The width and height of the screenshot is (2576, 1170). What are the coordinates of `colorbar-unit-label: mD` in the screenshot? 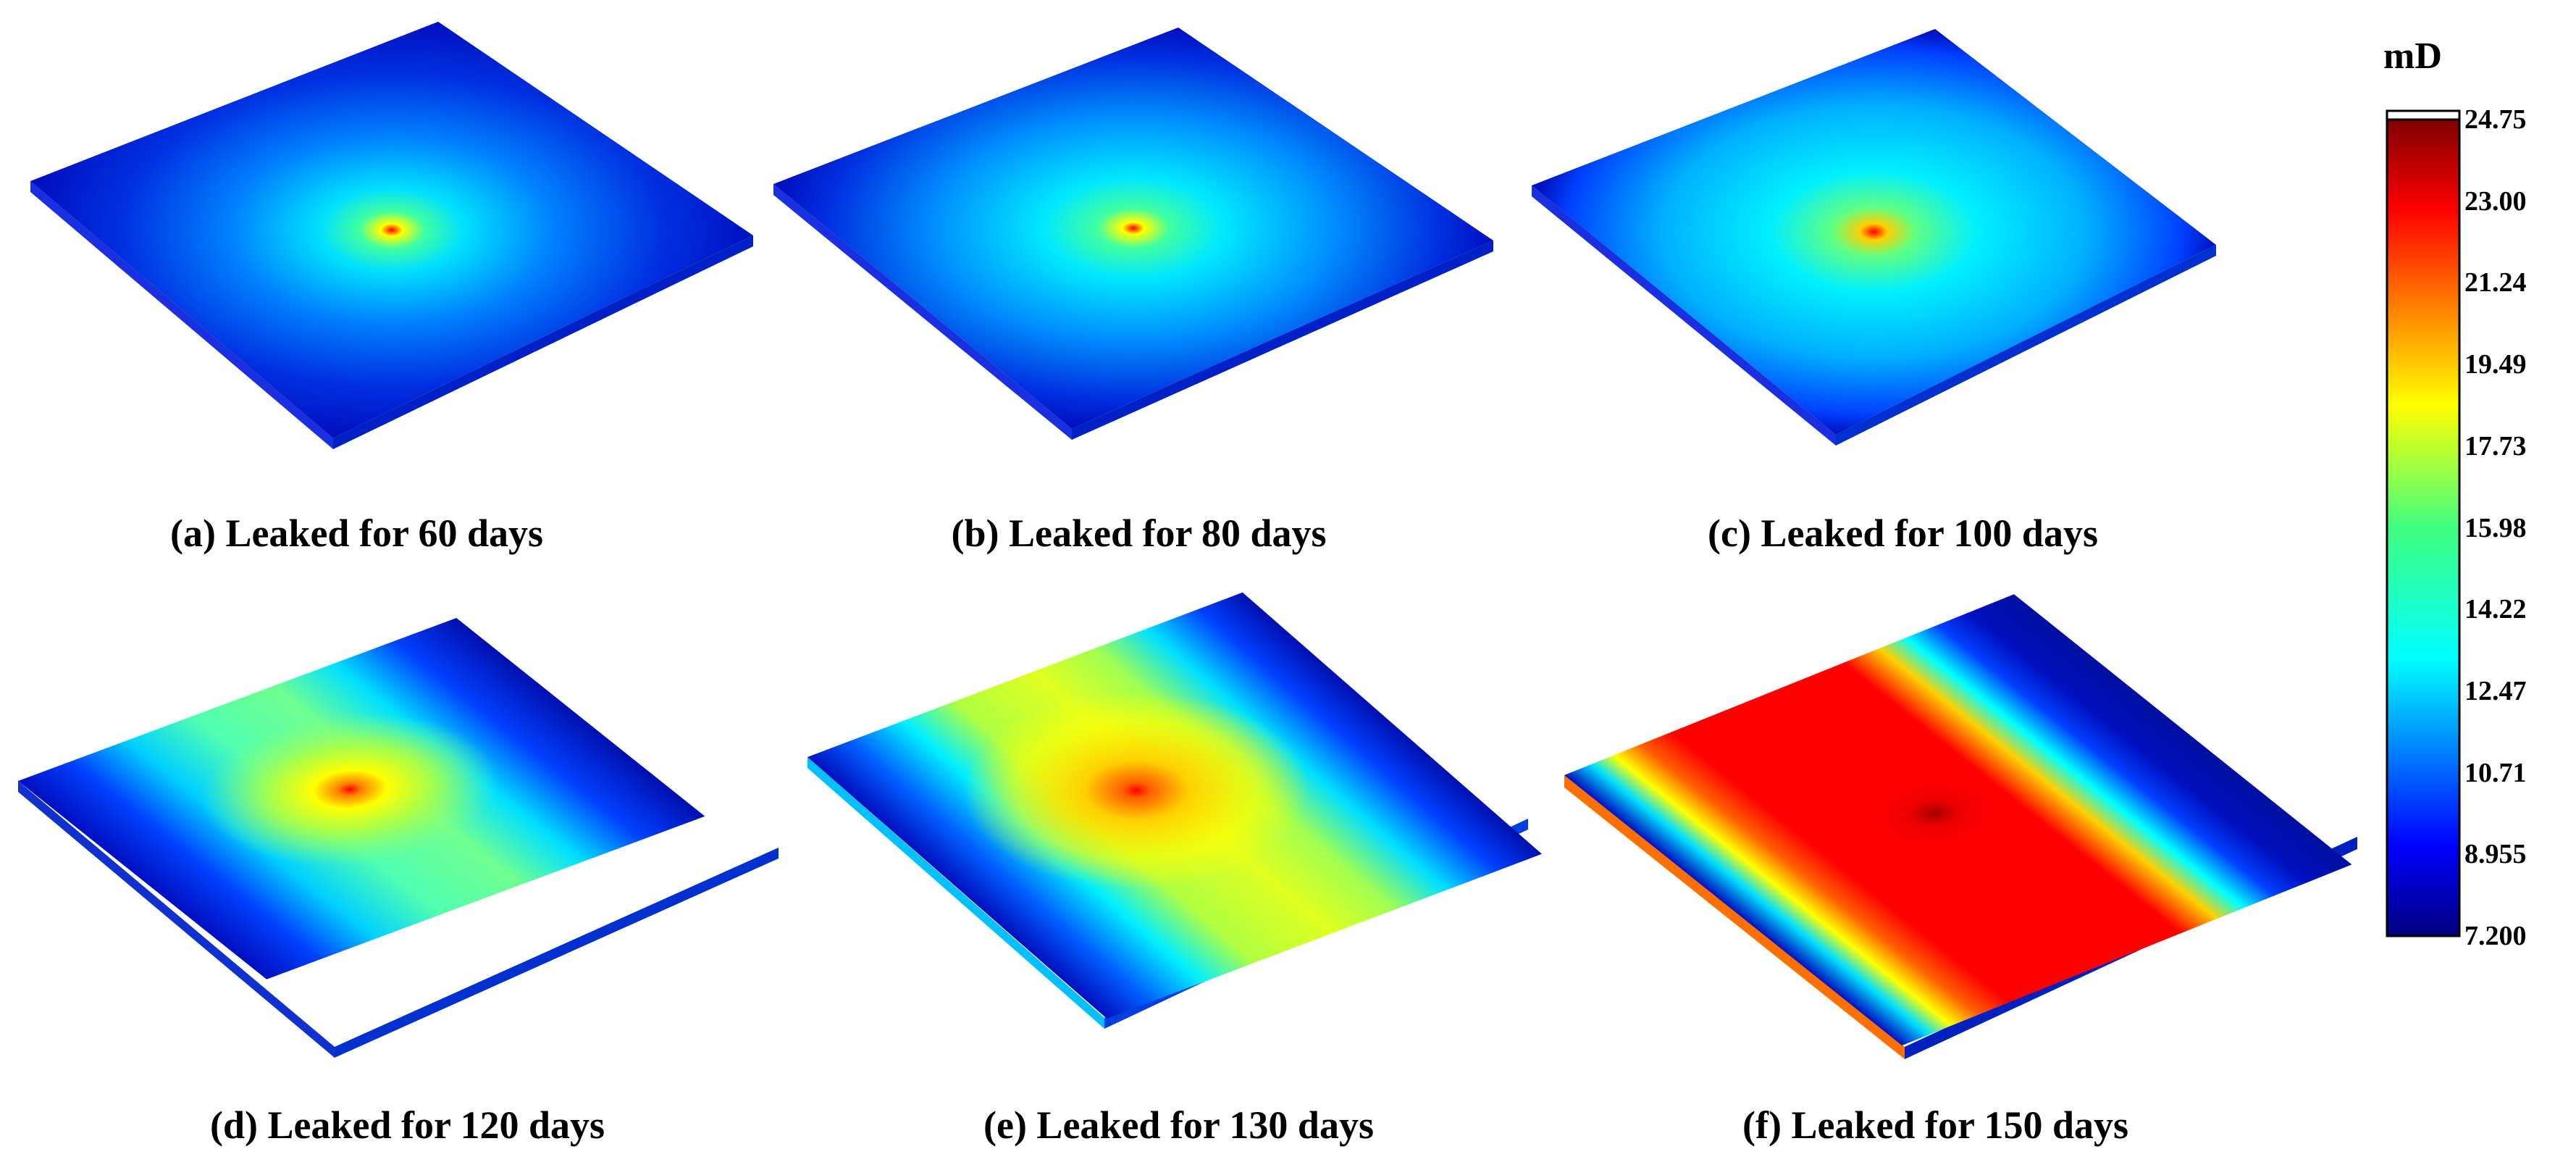 It's located at (2412, 56).